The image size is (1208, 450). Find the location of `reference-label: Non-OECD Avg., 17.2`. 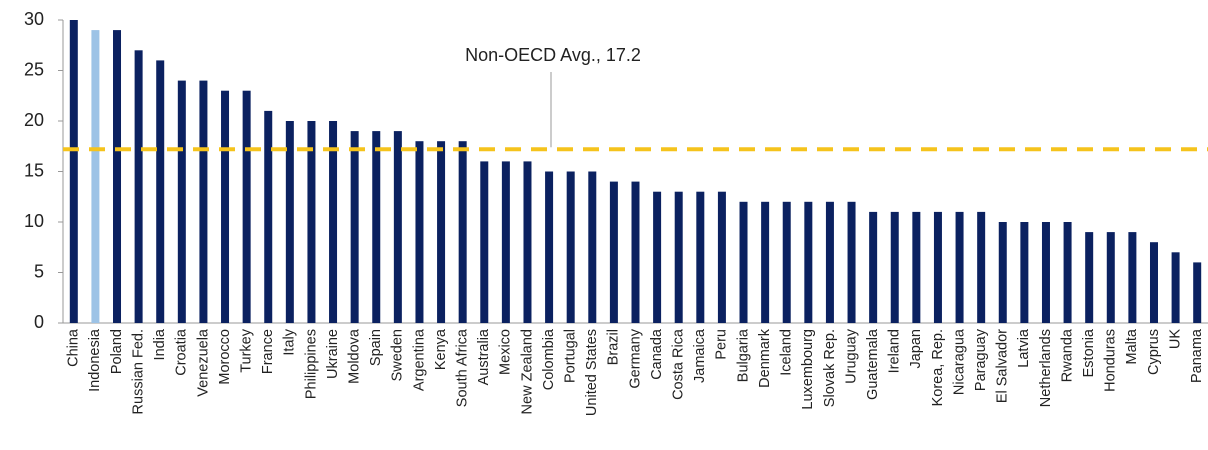

reference-label: Non-OECD Avg., 17.2 is located at coordinates (553, 55).